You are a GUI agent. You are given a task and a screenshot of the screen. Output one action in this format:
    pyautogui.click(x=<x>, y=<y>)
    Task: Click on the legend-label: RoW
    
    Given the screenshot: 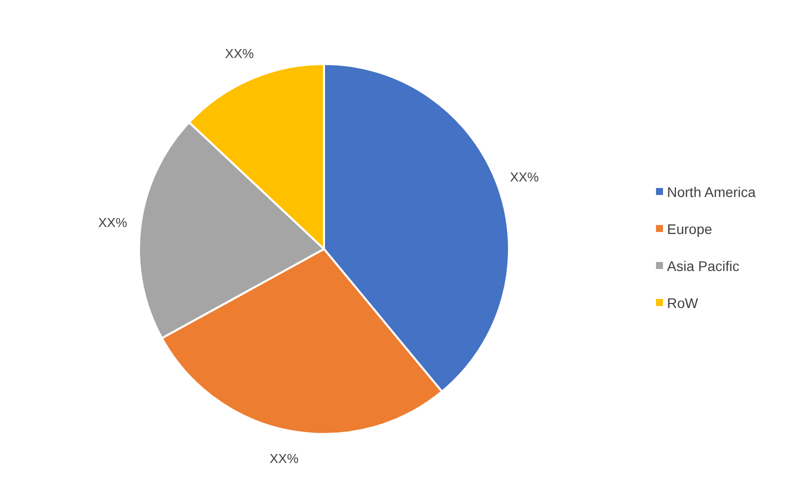 What is the action you would take?
    pyautogui.click(x=683, y=302)
    